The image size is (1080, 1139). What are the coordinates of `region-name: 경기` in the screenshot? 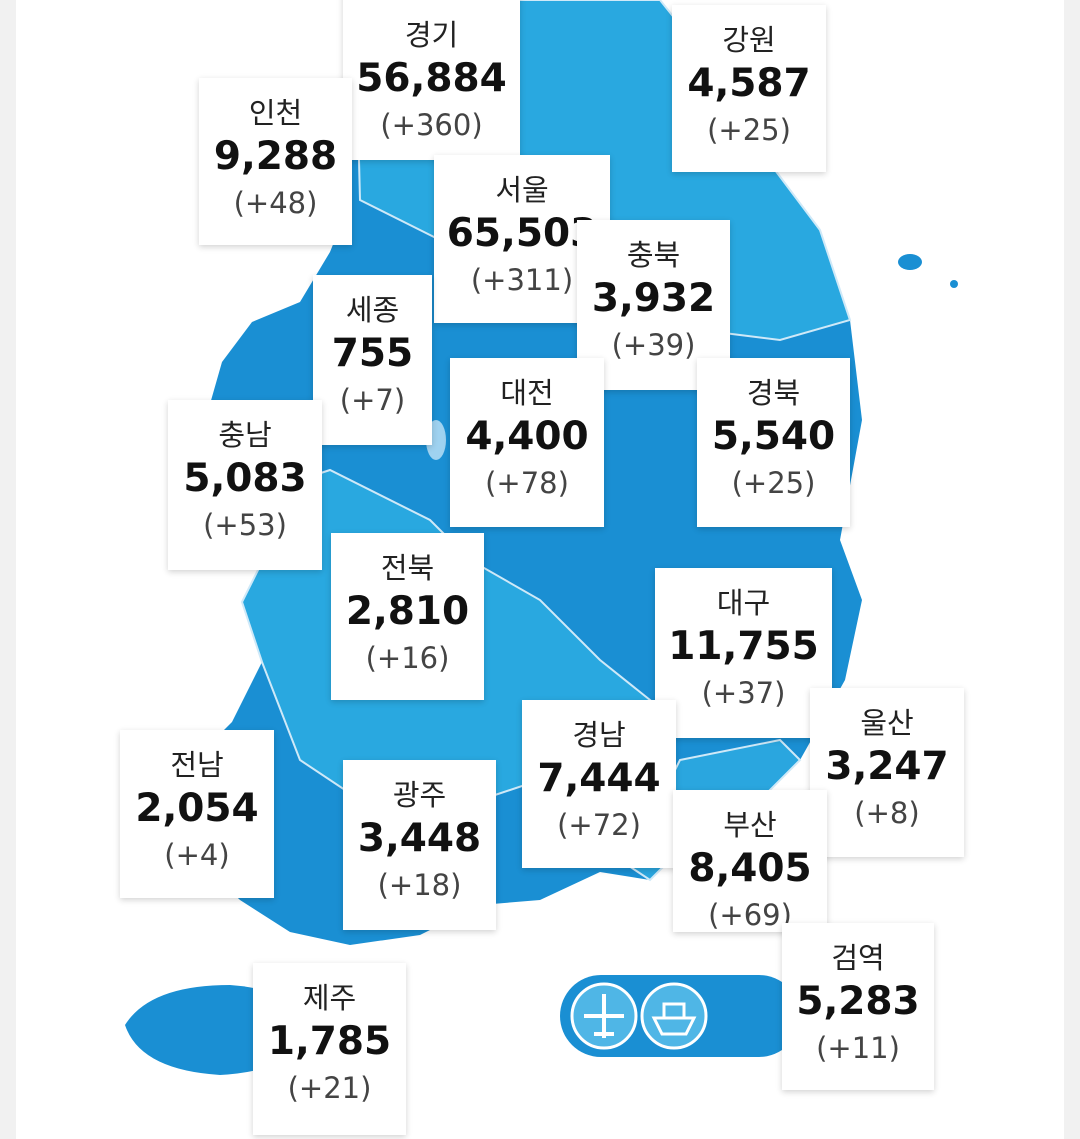 It's located at (431, 35).